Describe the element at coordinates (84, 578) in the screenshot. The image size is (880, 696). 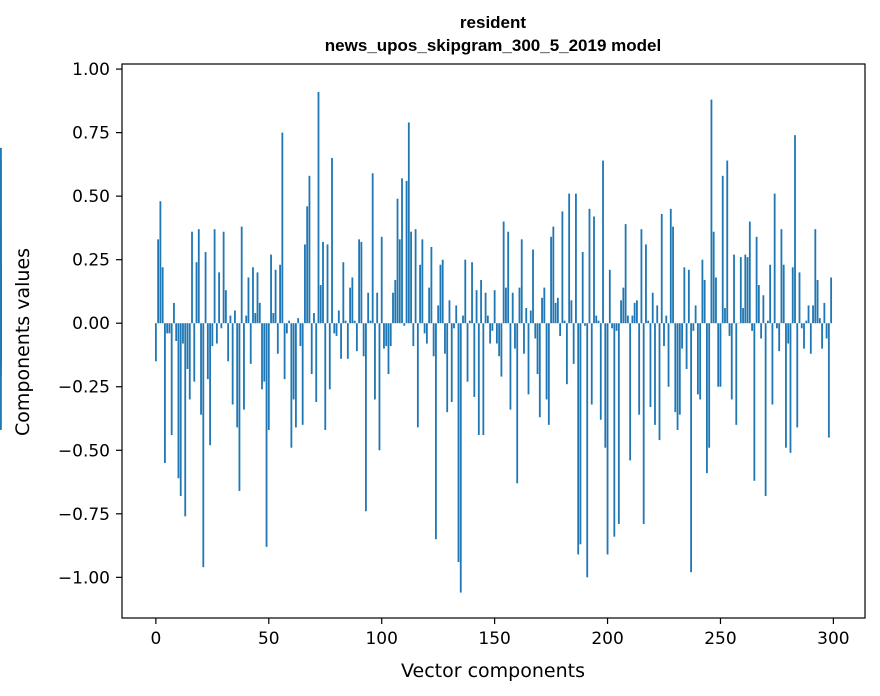
I see `y-tick-label: −1.00` at that location.